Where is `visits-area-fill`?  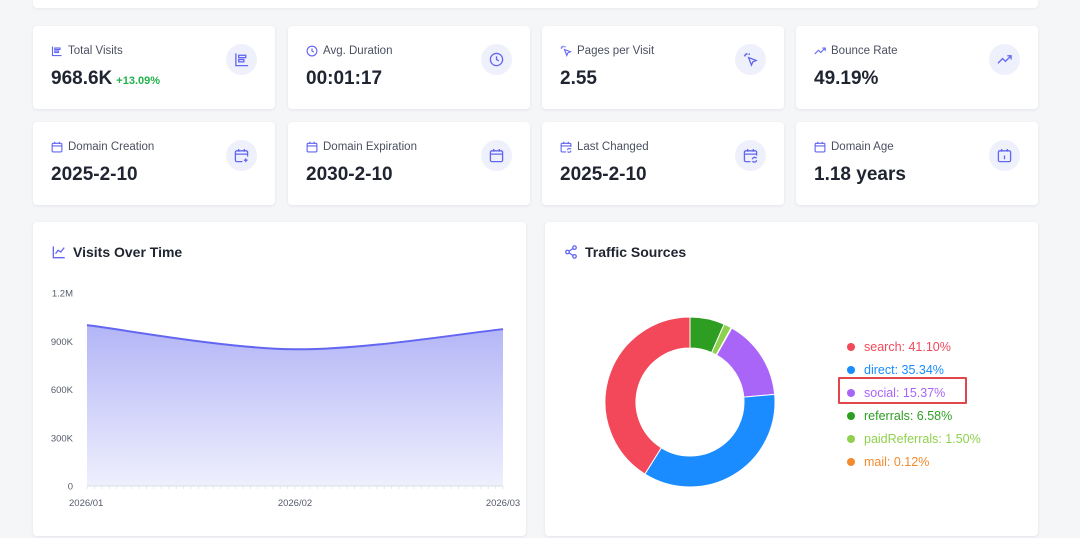 visits-area-fill is located at coordinates (295, 405).